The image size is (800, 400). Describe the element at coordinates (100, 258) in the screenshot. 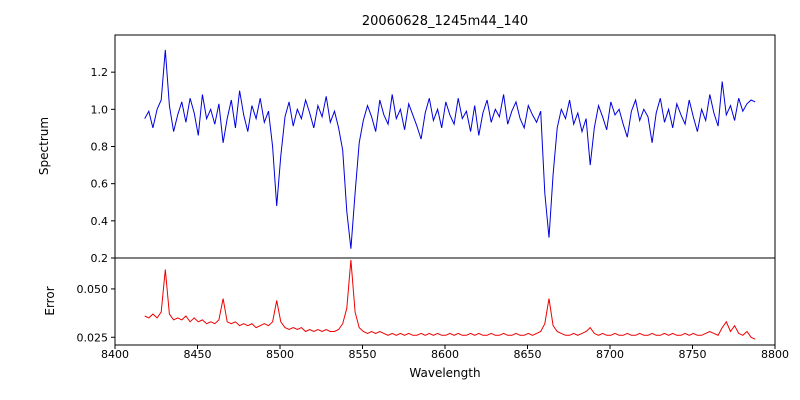

I see `y-tick-label: 0.2` at that location.